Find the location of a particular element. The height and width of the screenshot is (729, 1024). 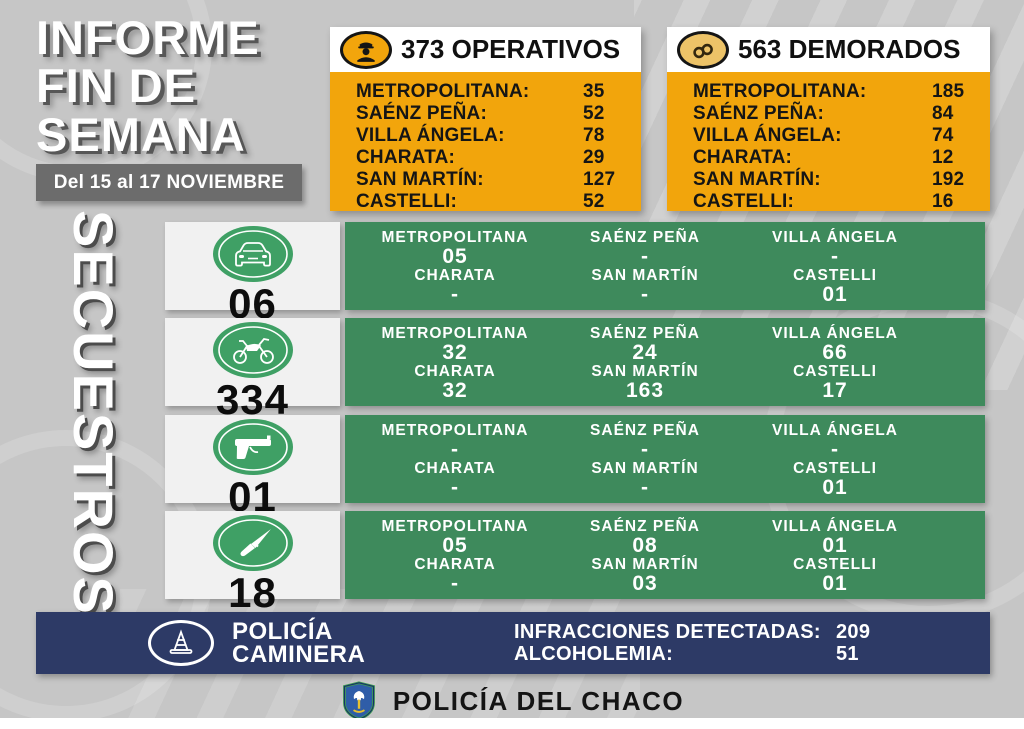

region-value: 66 is located at coordinates (835, 352).